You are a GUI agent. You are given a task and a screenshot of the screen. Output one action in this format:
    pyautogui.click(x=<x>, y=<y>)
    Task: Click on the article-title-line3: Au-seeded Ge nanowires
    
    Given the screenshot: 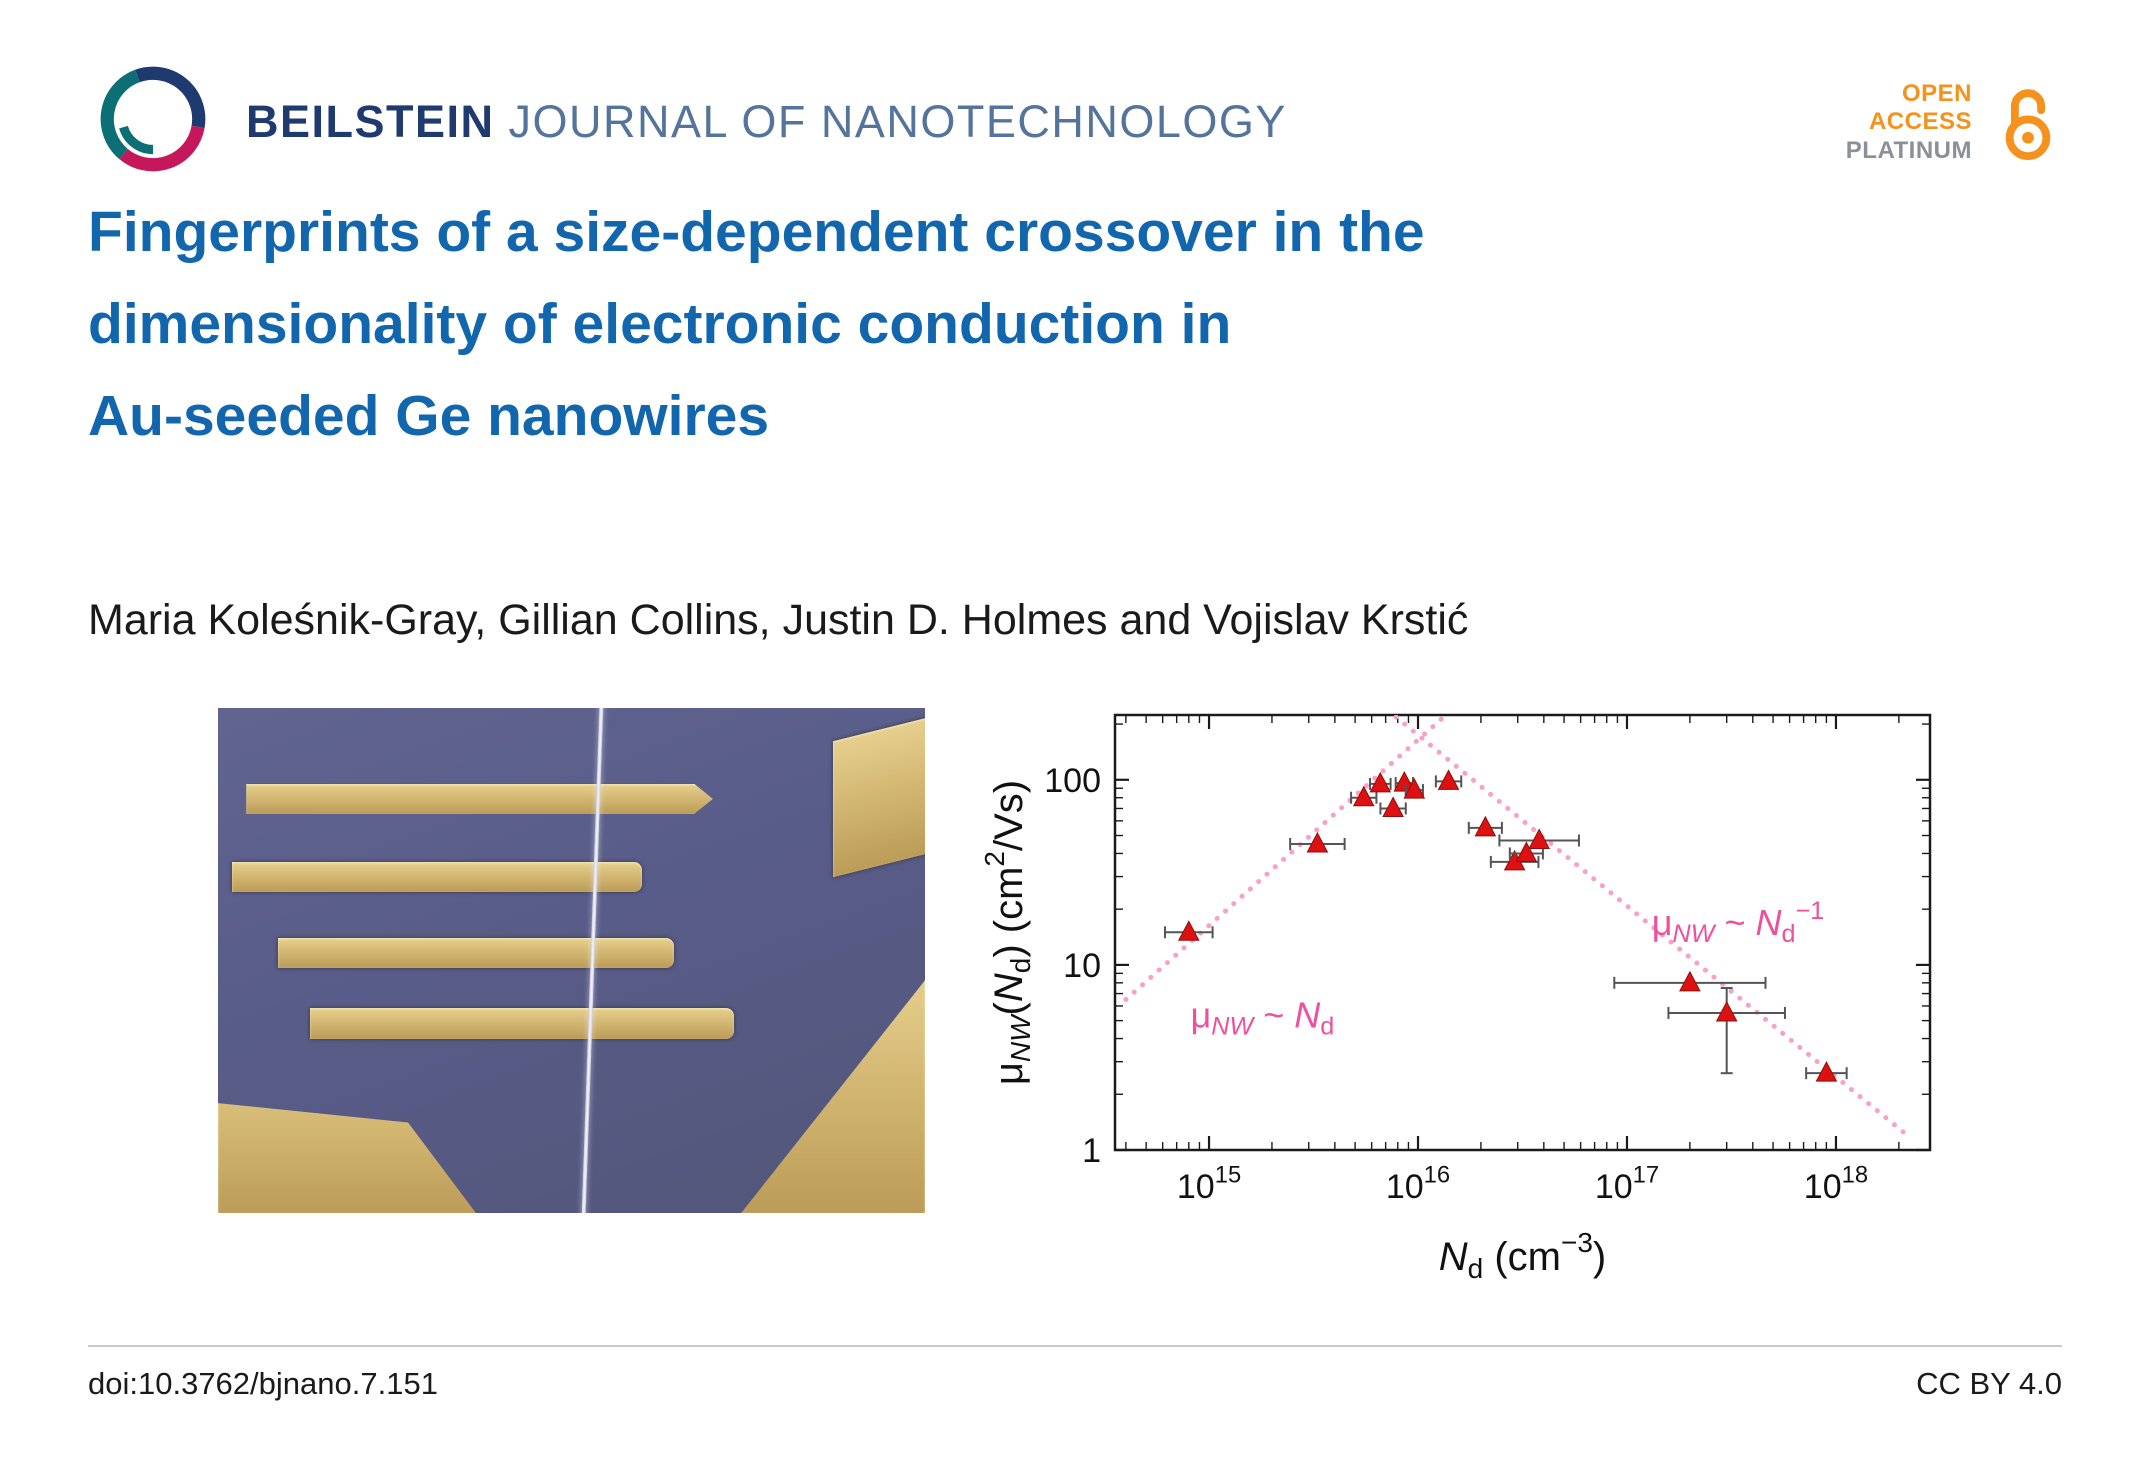 What is the action you would take?
    pyautogui.click(x=429, y=416)
    